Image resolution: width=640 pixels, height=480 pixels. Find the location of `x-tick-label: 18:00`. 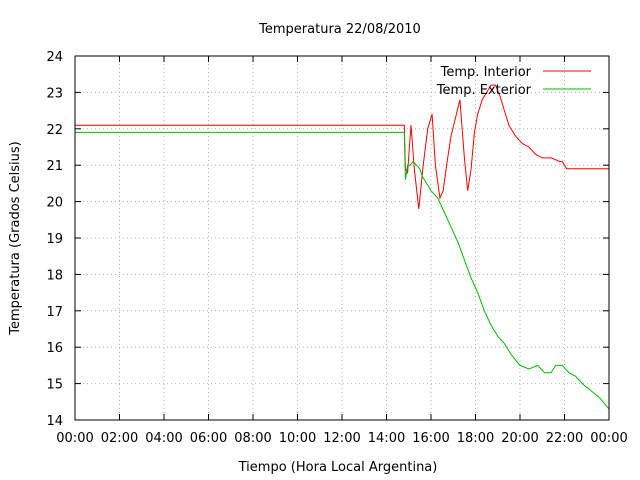

x-tick-label: 18:00 is located at coordinates (475, 438).